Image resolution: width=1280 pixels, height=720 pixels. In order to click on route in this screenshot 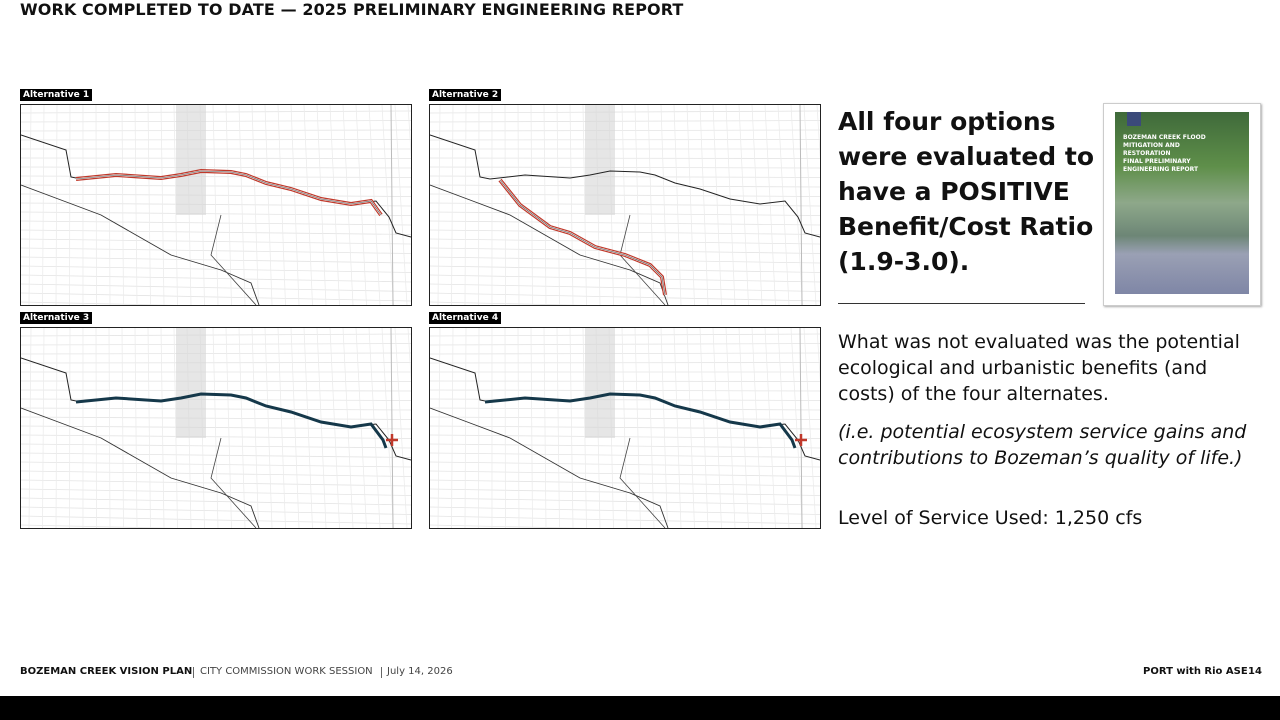, I will do `click(231, 420)`.